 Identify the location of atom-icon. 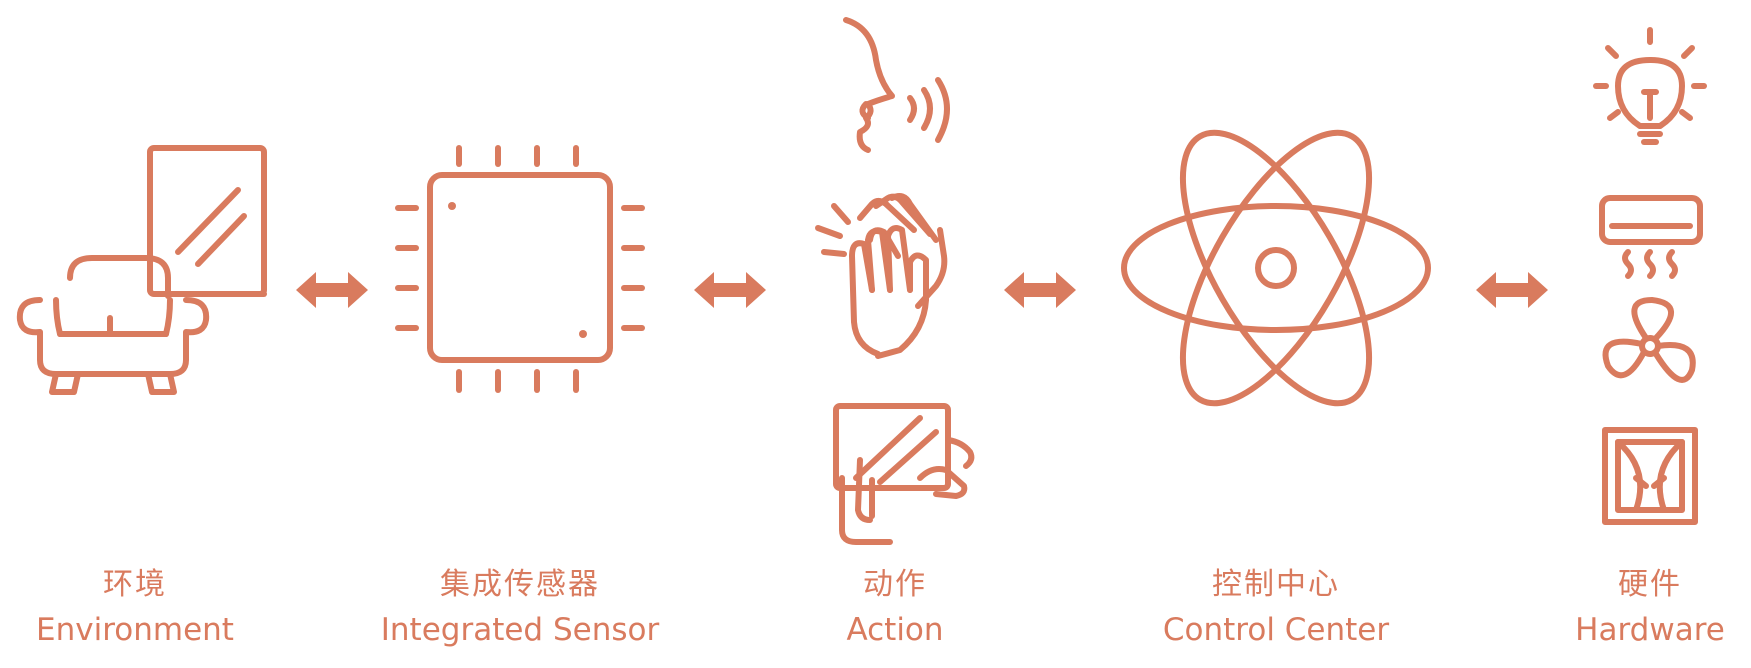
(1276, 268).